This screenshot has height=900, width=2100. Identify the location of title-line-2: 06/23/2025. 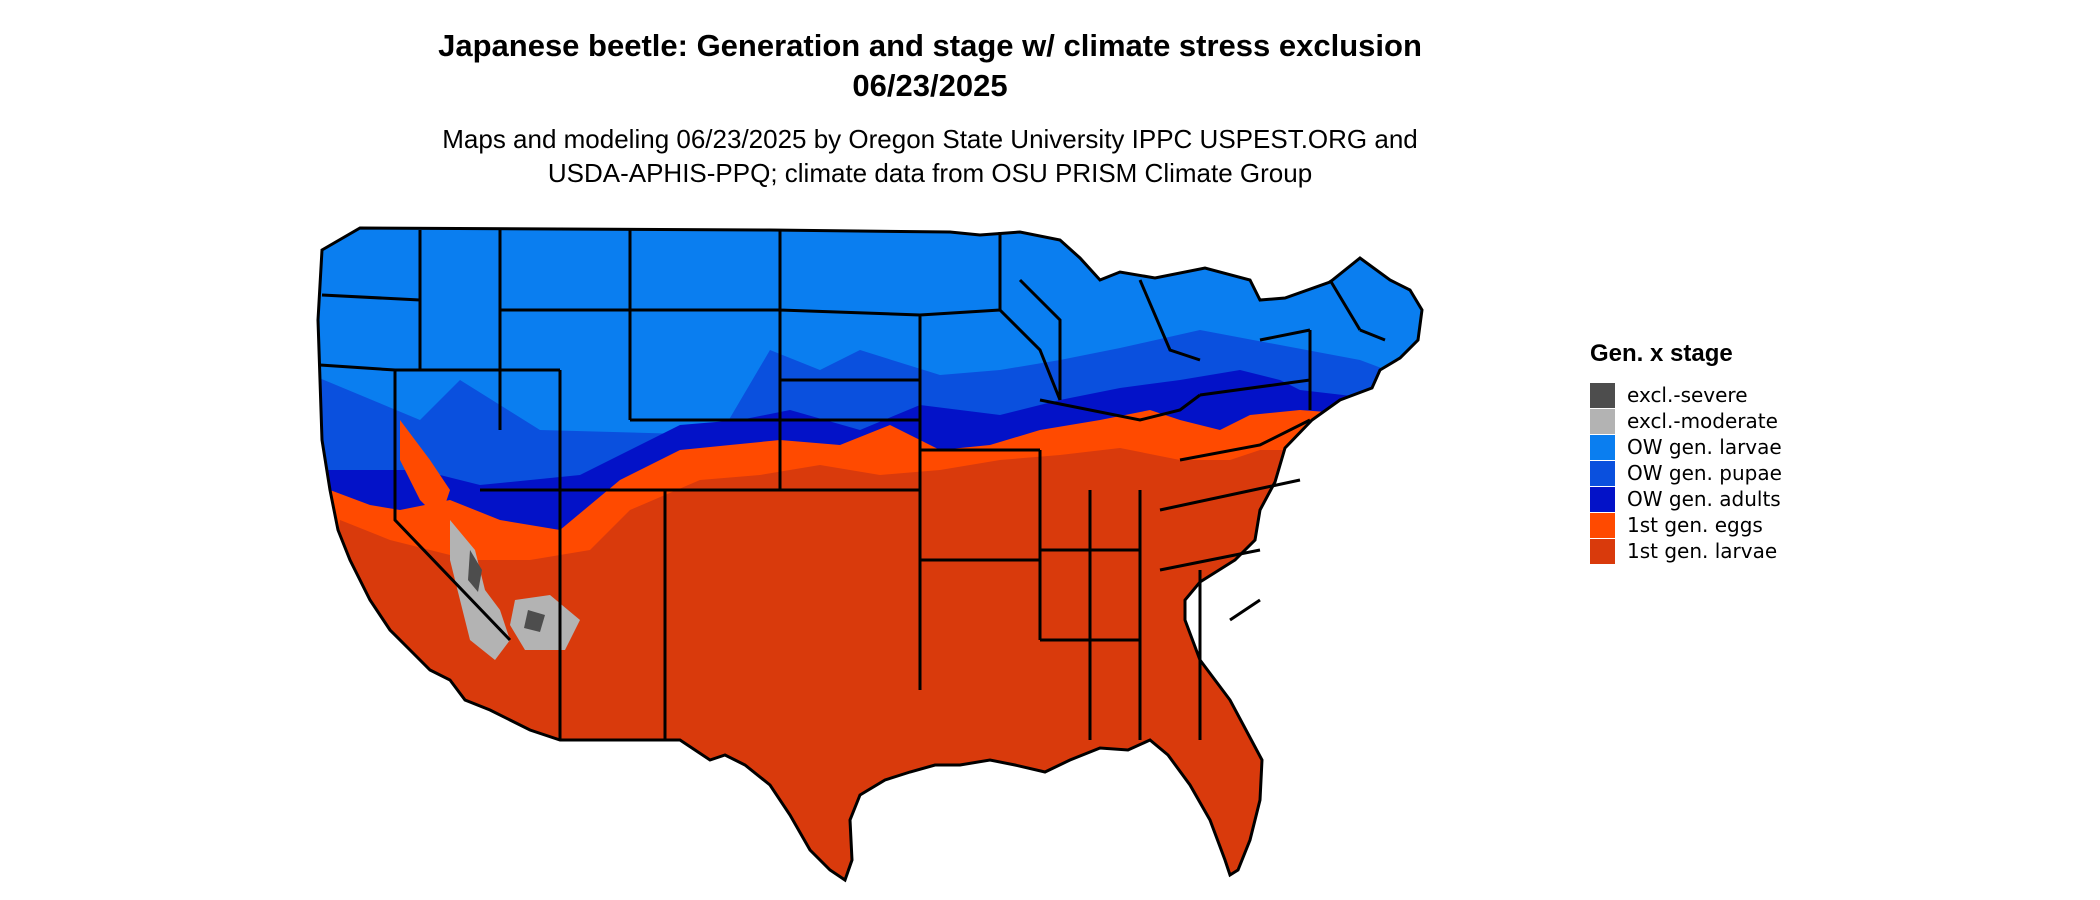
(930, 85).